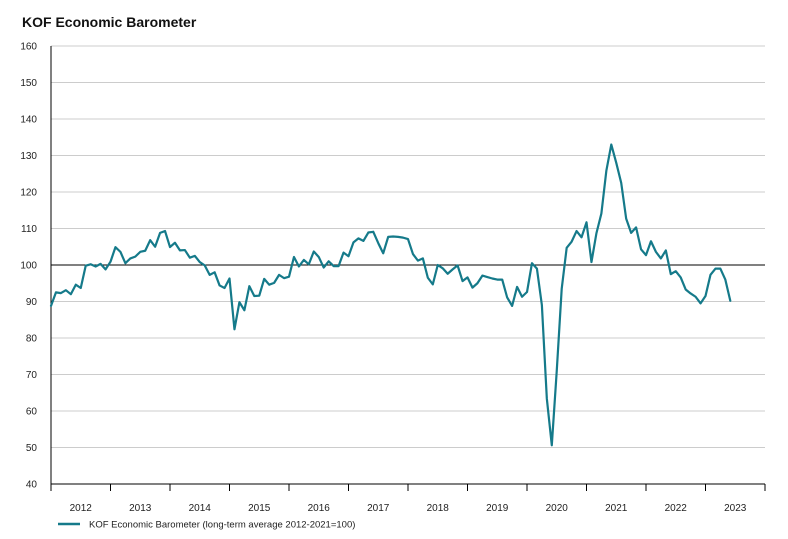 The width and height of the screenshot is (788, 539). Describe the element at coordinates (29, 229) in the screenshot. I see `y-tick-label: 110` at that location.